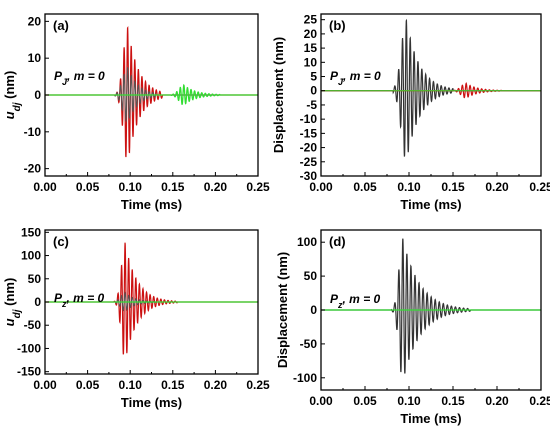 This screenshot has width=550, height=437. I want to click on y-tick-label: -30, so click(309, 176).